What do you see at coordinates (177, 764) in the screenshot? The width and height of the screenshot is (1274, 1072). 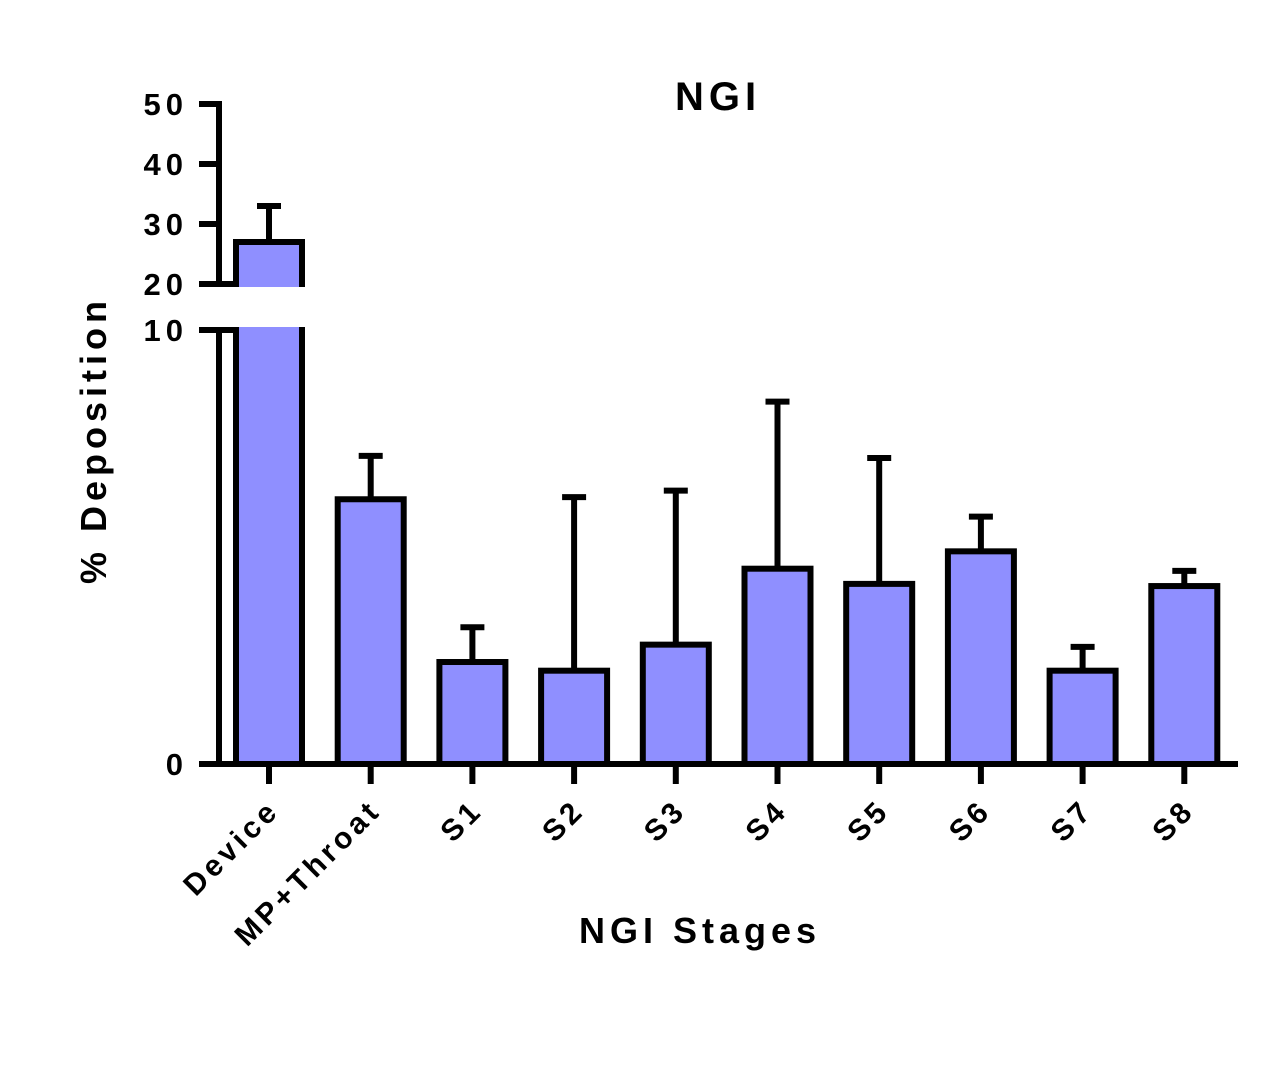 I see `y-tick-label: 0` at bounding box center [177, 764].